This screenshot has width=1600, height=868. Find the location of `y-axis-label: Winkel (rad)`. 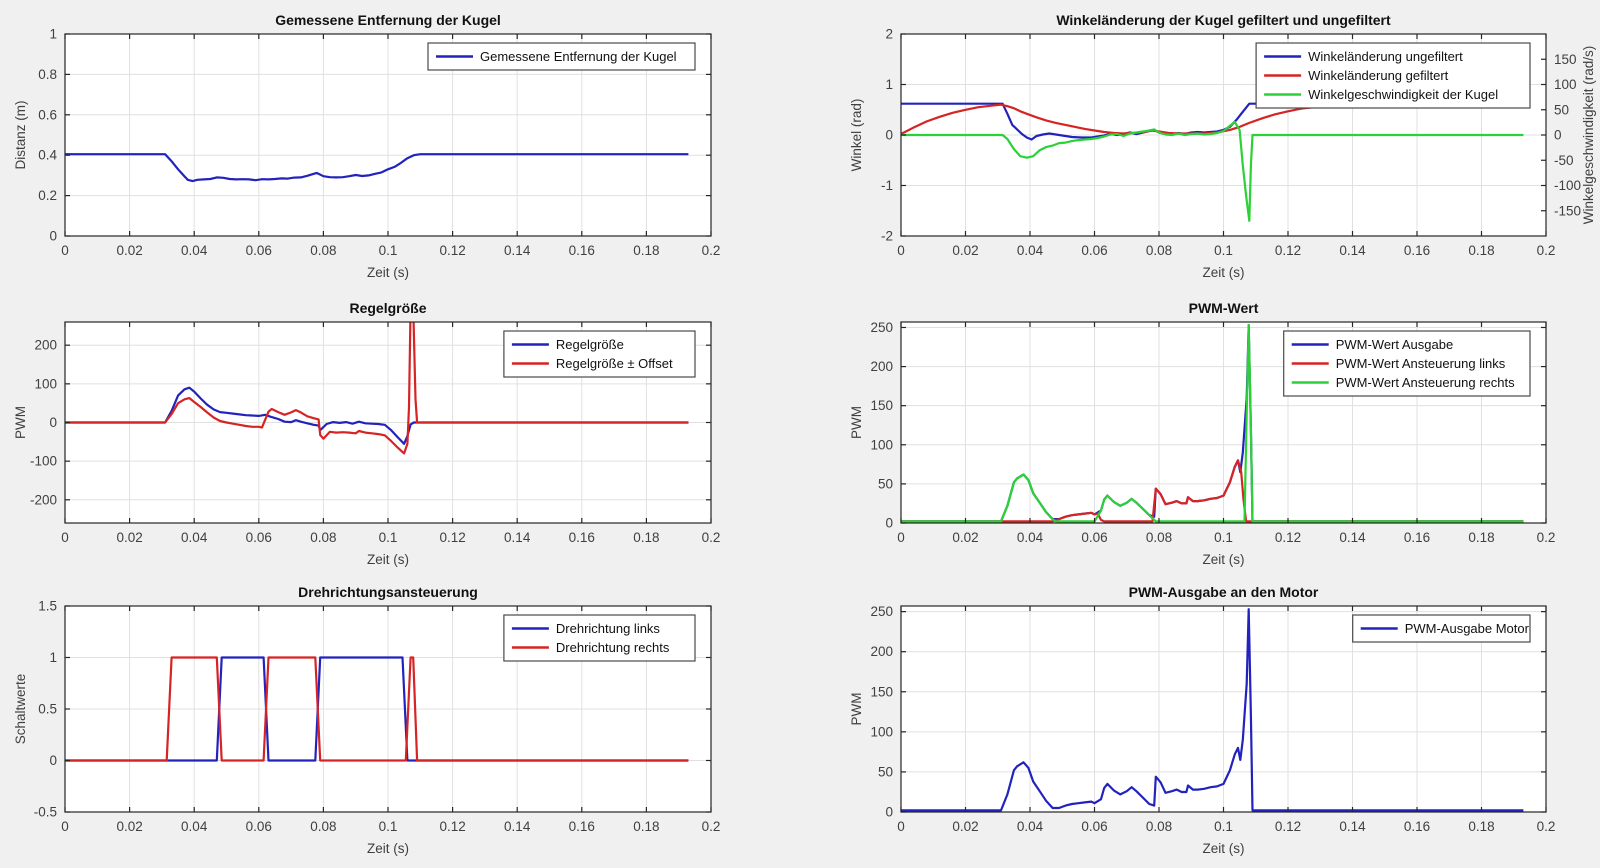

y-axis-label: Winkel (rad) is located at coordinates (856, 135).